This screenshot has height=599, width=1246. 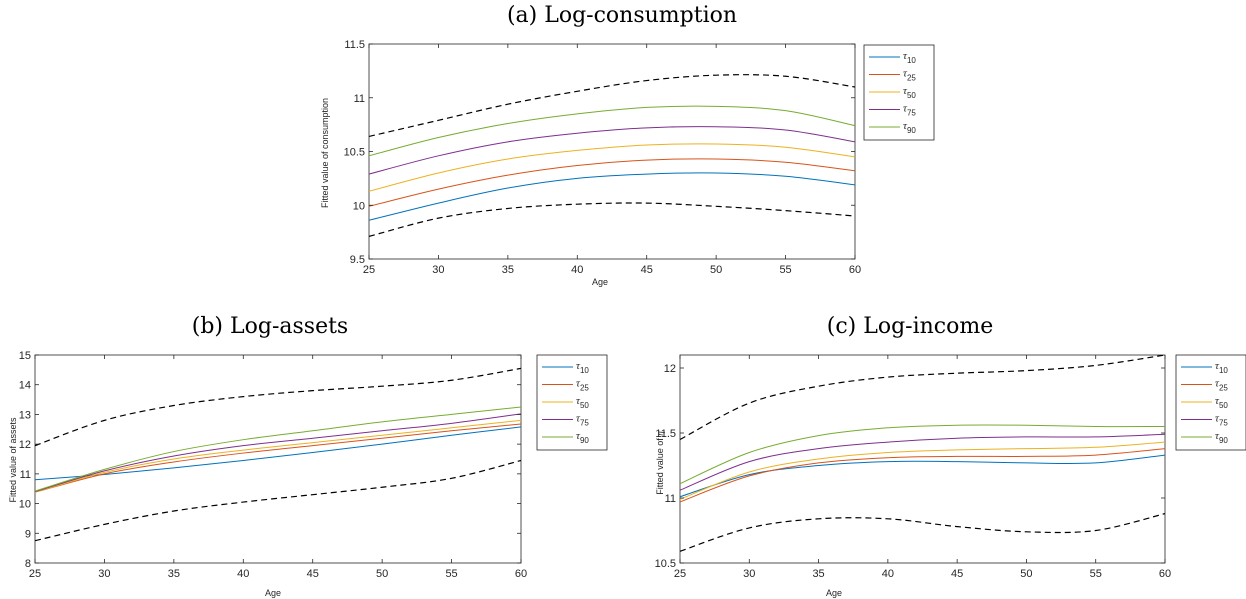 I want to click on chart-title: (b) Log-assets, so click(x=270, y=326).